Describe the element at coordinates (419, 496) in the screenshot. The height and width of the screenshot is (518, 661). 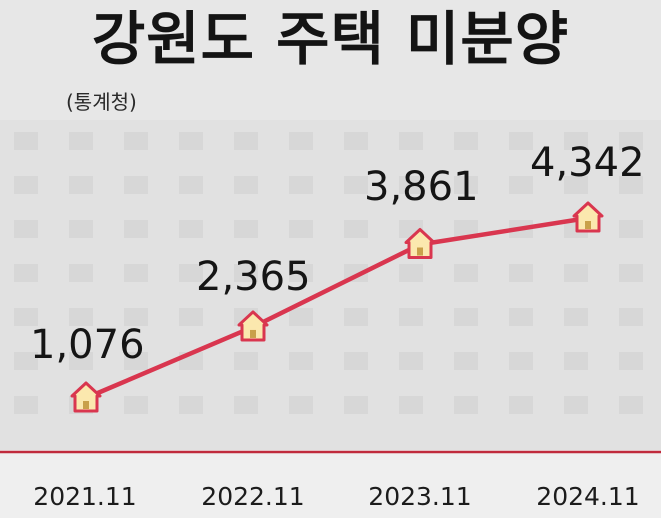
I see `x-tick-label: 2023.11` at that location.